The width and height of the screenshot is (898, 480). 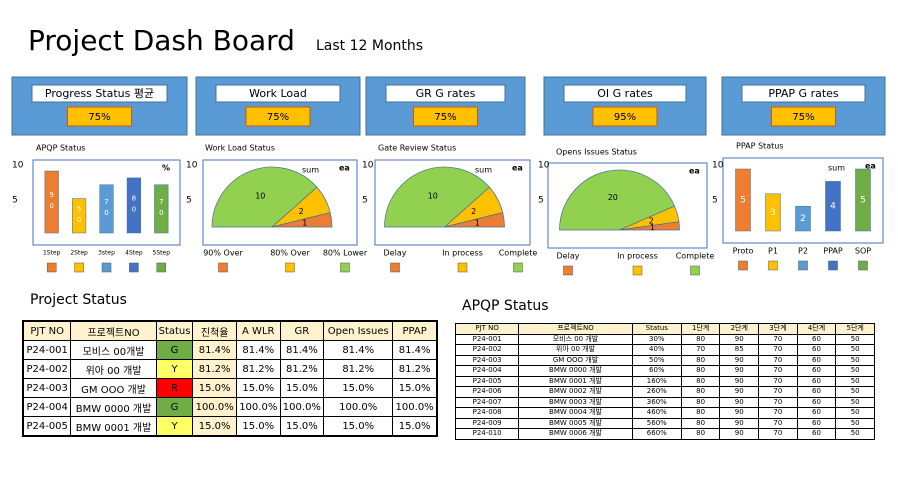 What do you see at coordinates (656, 402) in the screenshot?
I see `table-cell: 360%` at bounding box center [656, 402].